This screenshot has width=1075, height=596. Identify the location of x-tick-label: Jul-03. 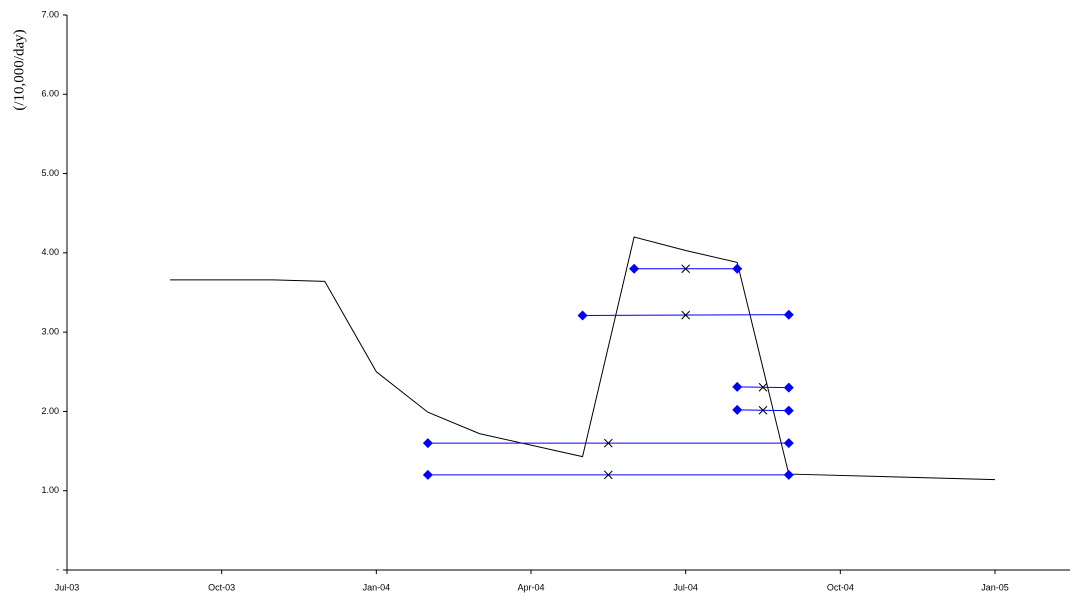
(67, 587).